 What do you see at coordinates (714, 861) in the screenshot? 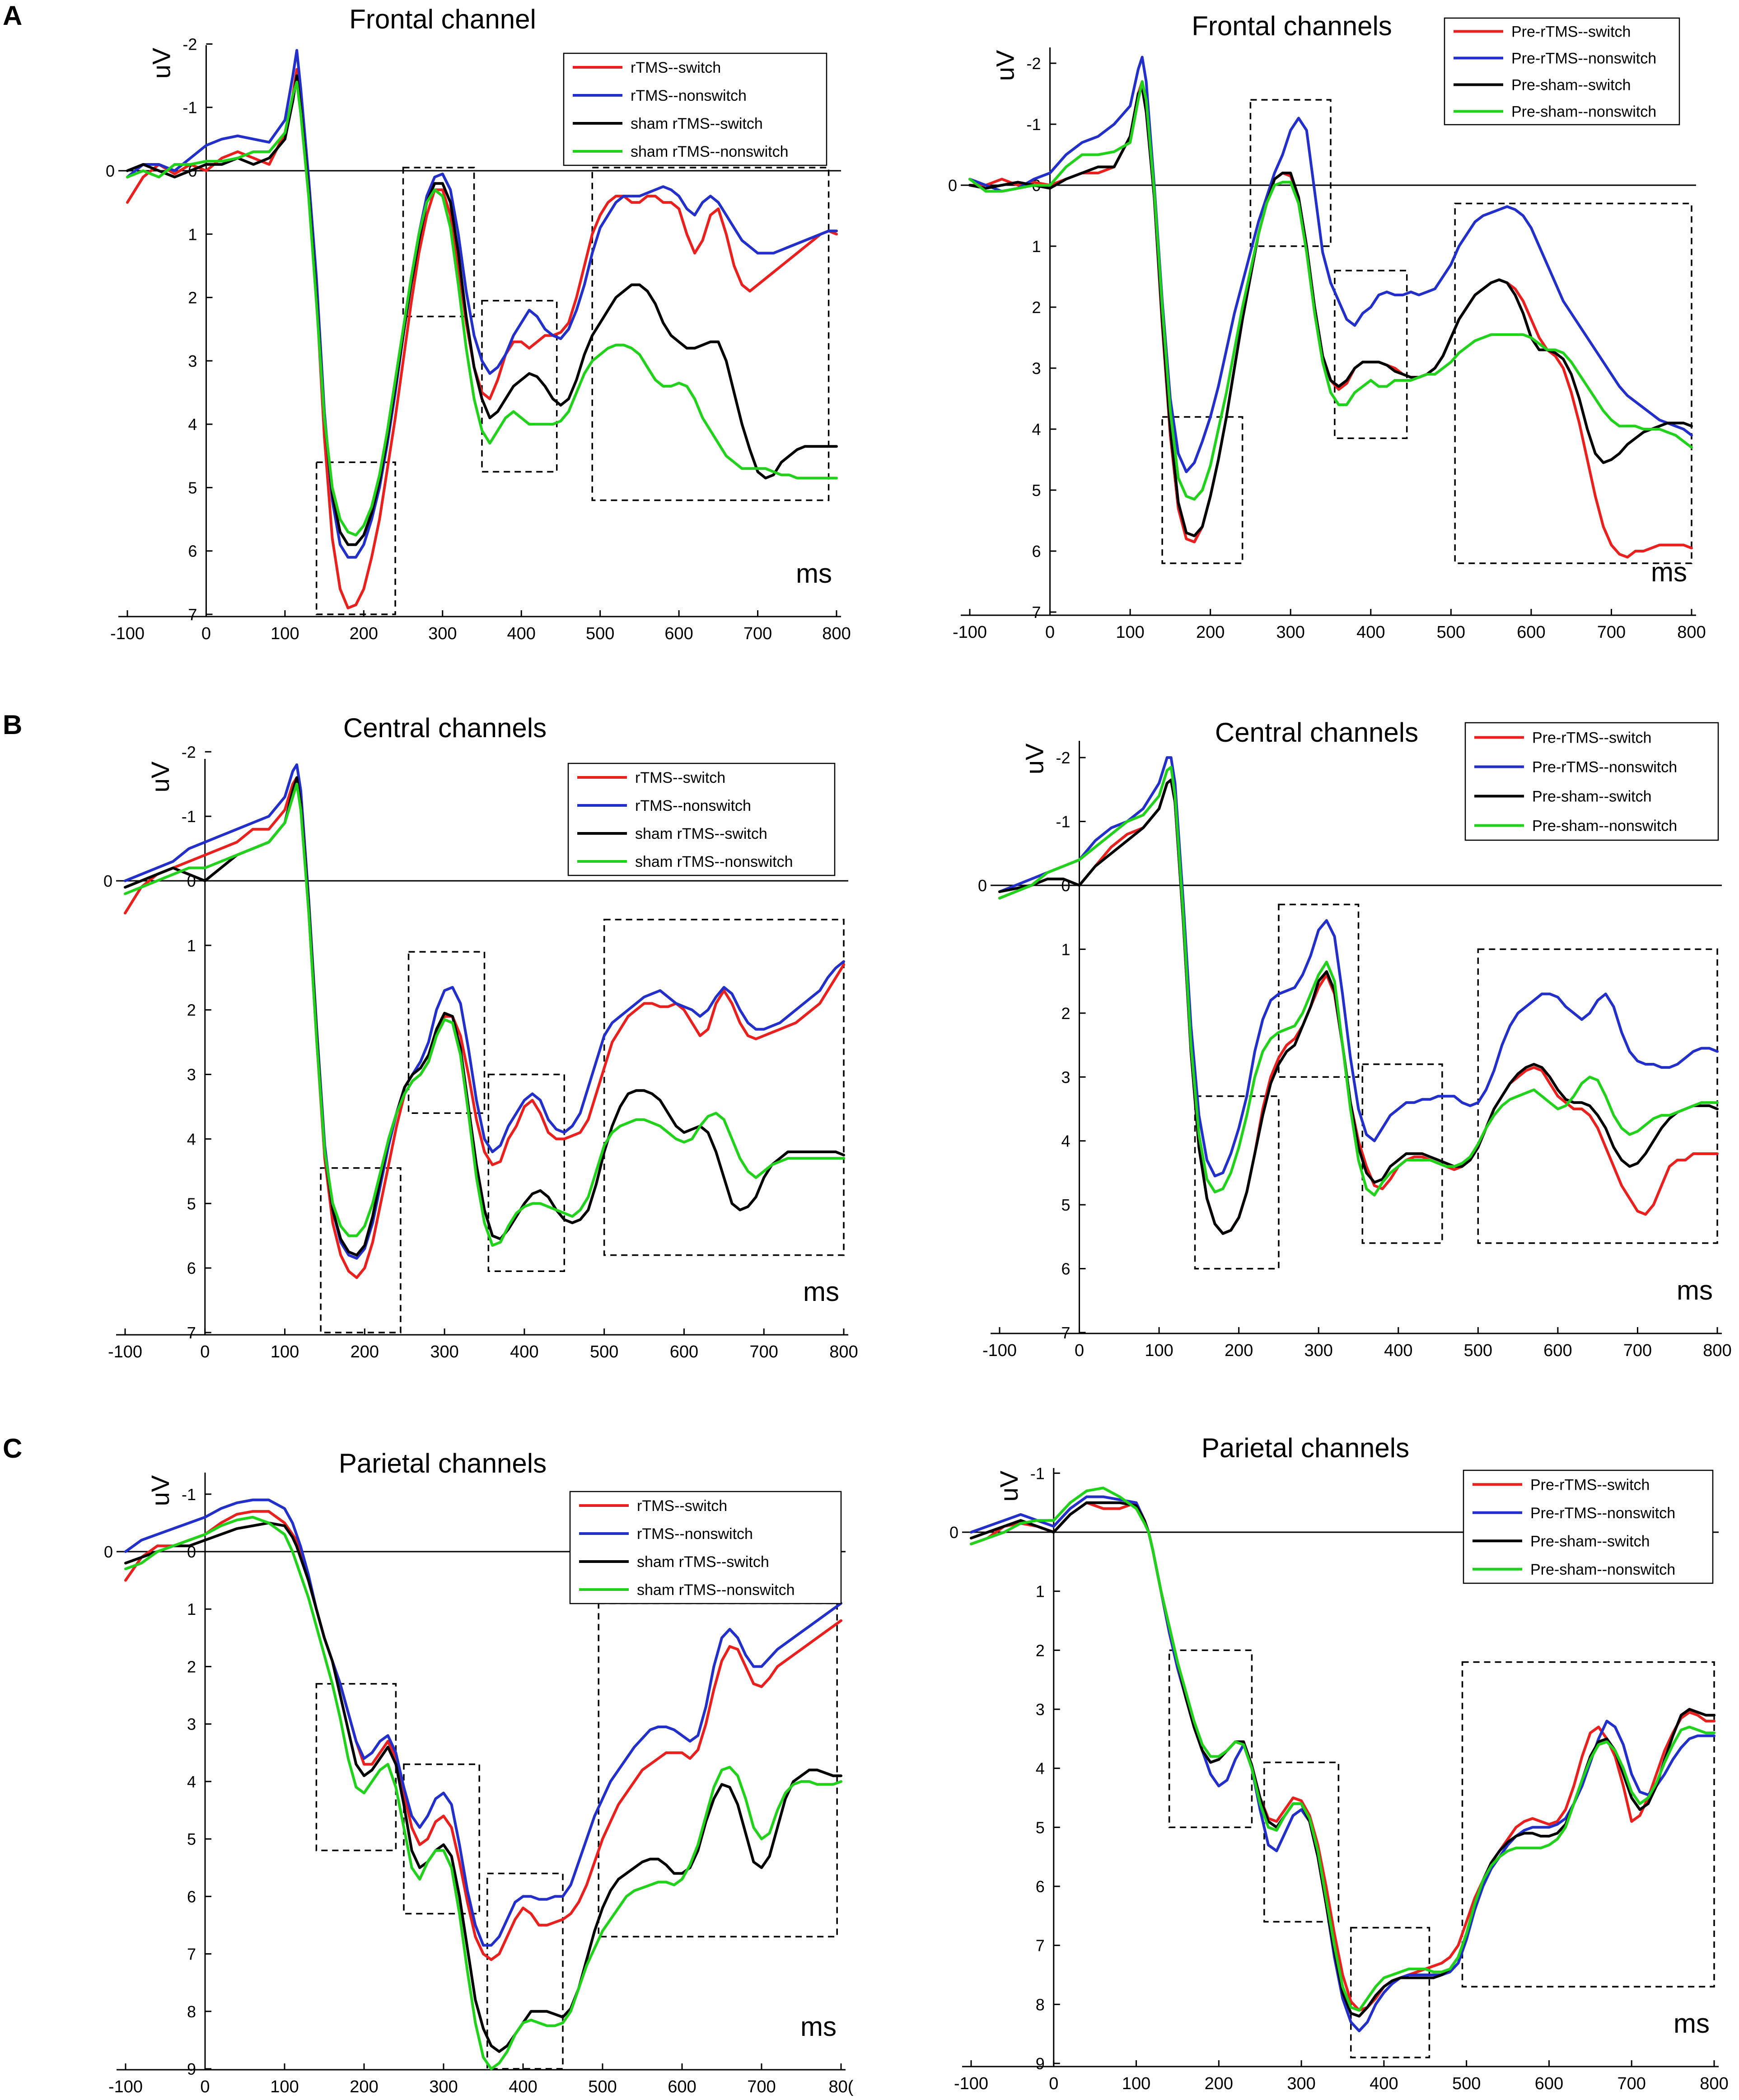
I see `legend-entry: sham rTMS--nonswitch` at bounding box center [714, 861].